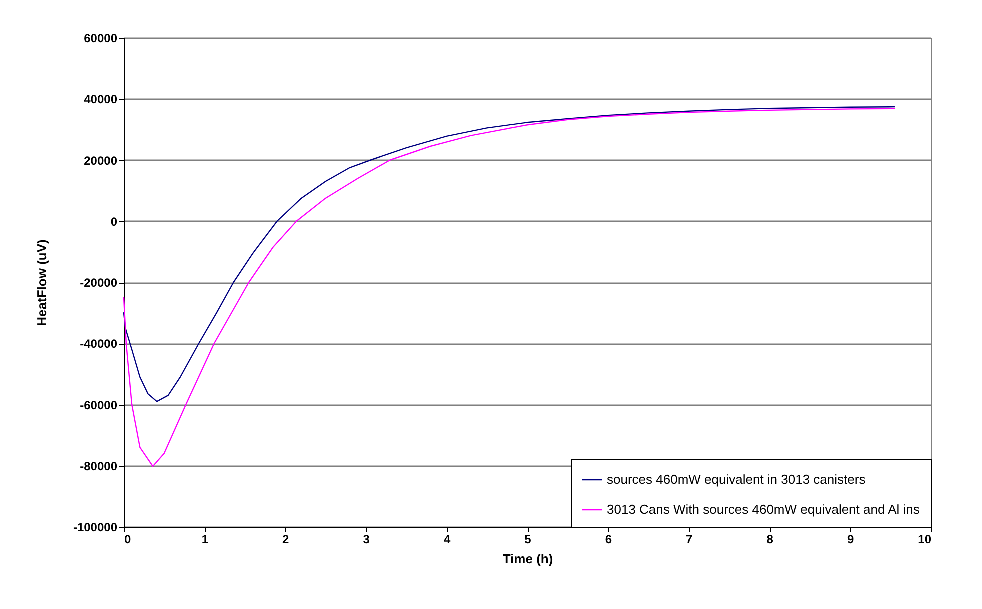  Describe the element at coordinates (447, 539) in the screenshot. I see `x-tick-label: 4` at that location.